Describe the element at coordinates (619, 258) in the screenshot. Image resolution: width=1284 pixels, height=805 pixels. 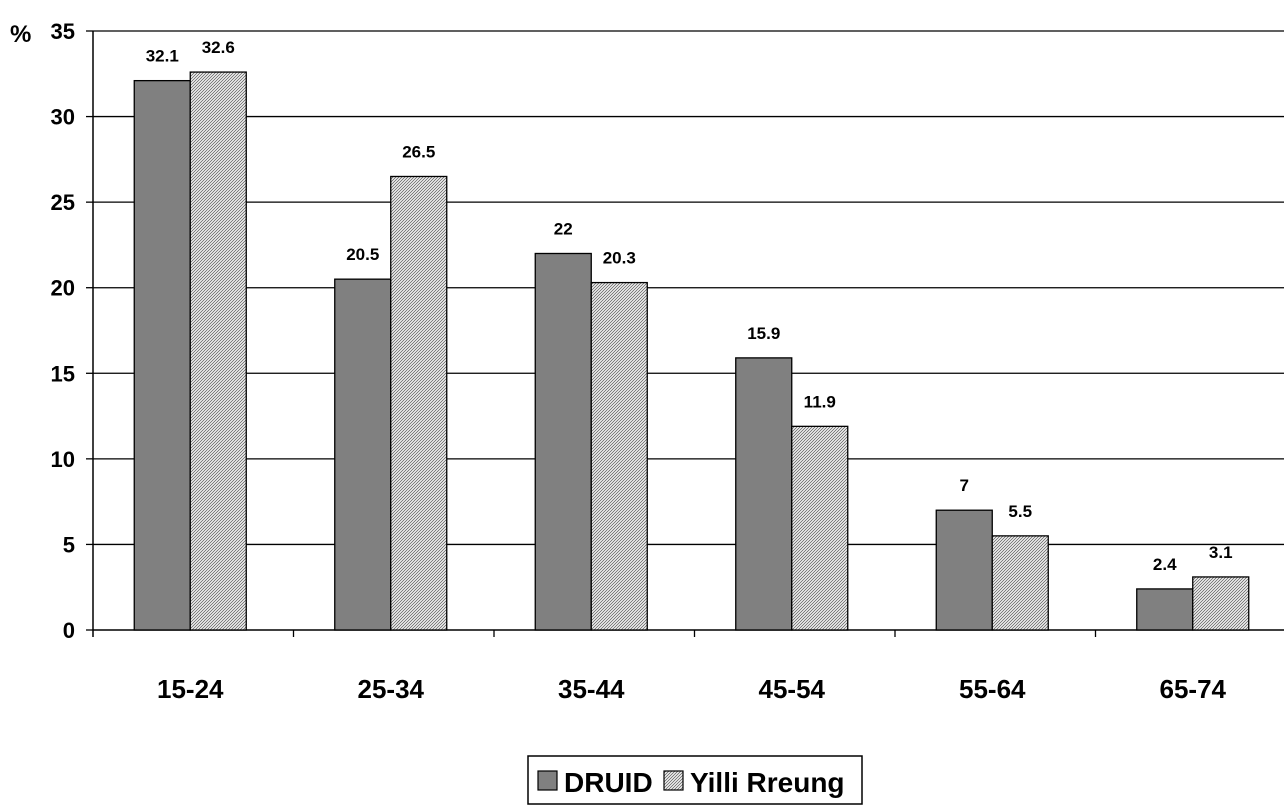
I see `data-label: 20.3` at that location.